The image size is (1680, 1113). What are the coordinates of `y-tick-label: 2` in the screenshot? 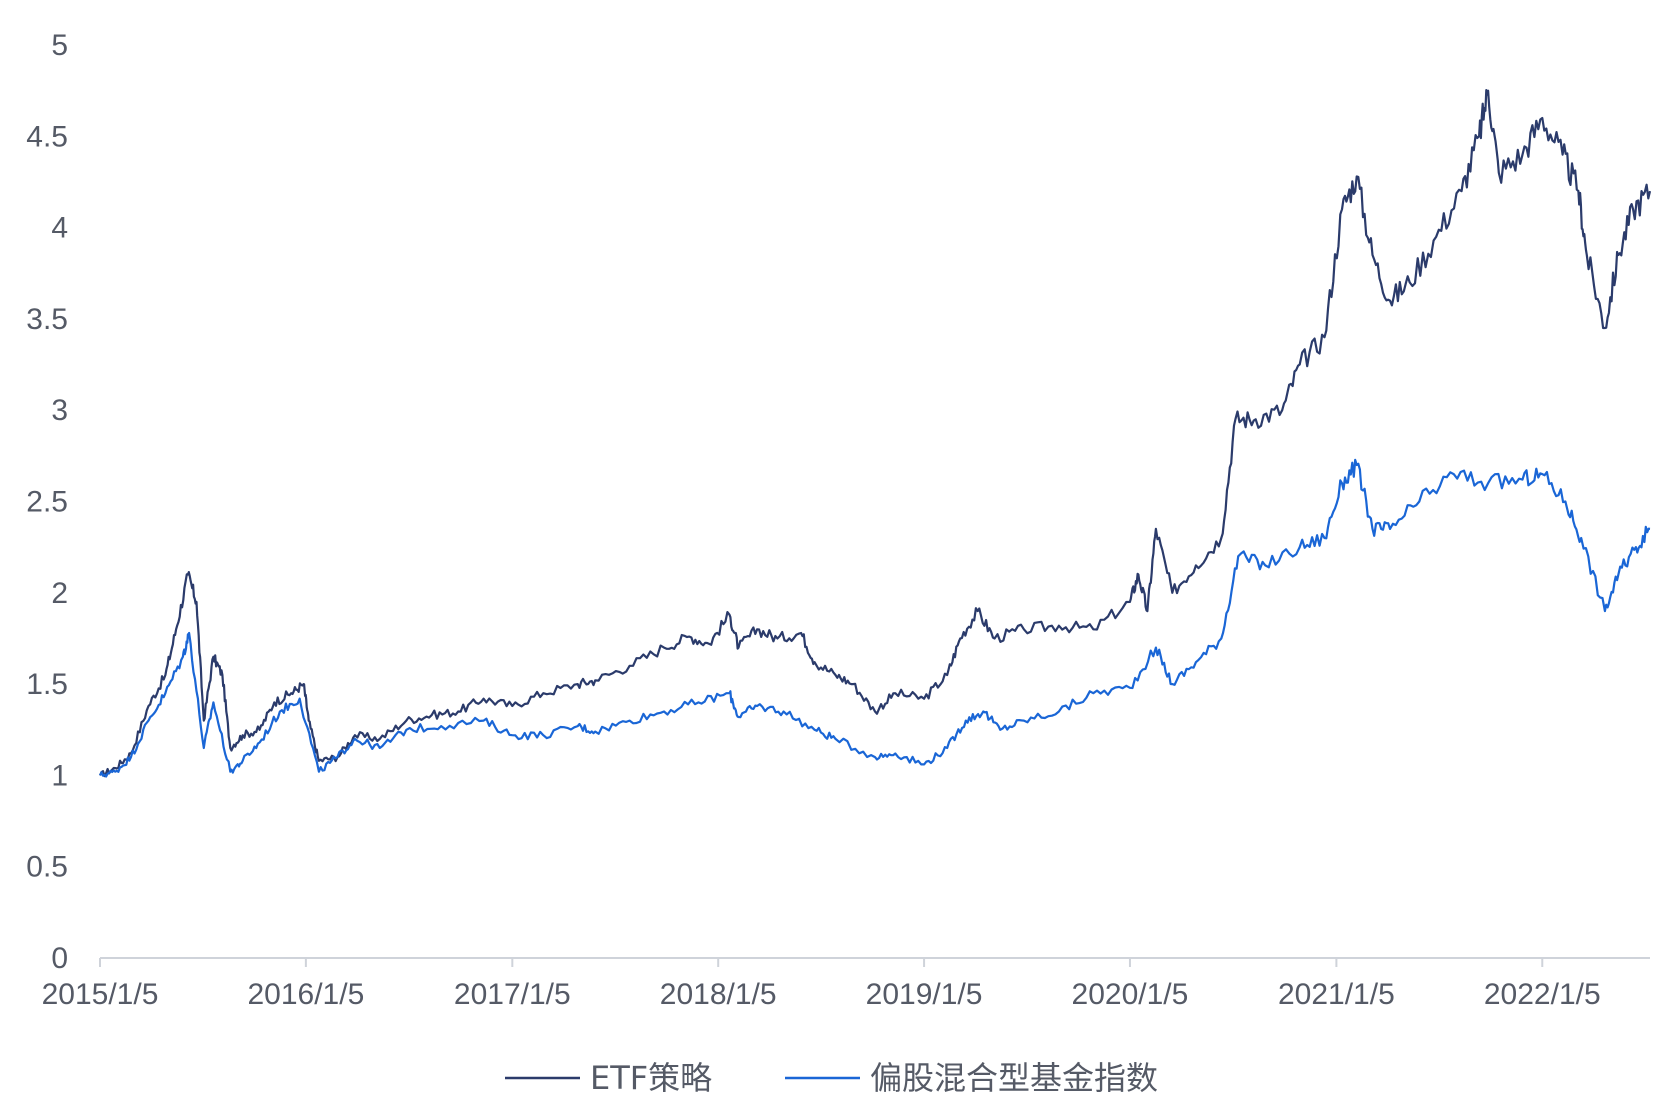 It's located at (59, 593).